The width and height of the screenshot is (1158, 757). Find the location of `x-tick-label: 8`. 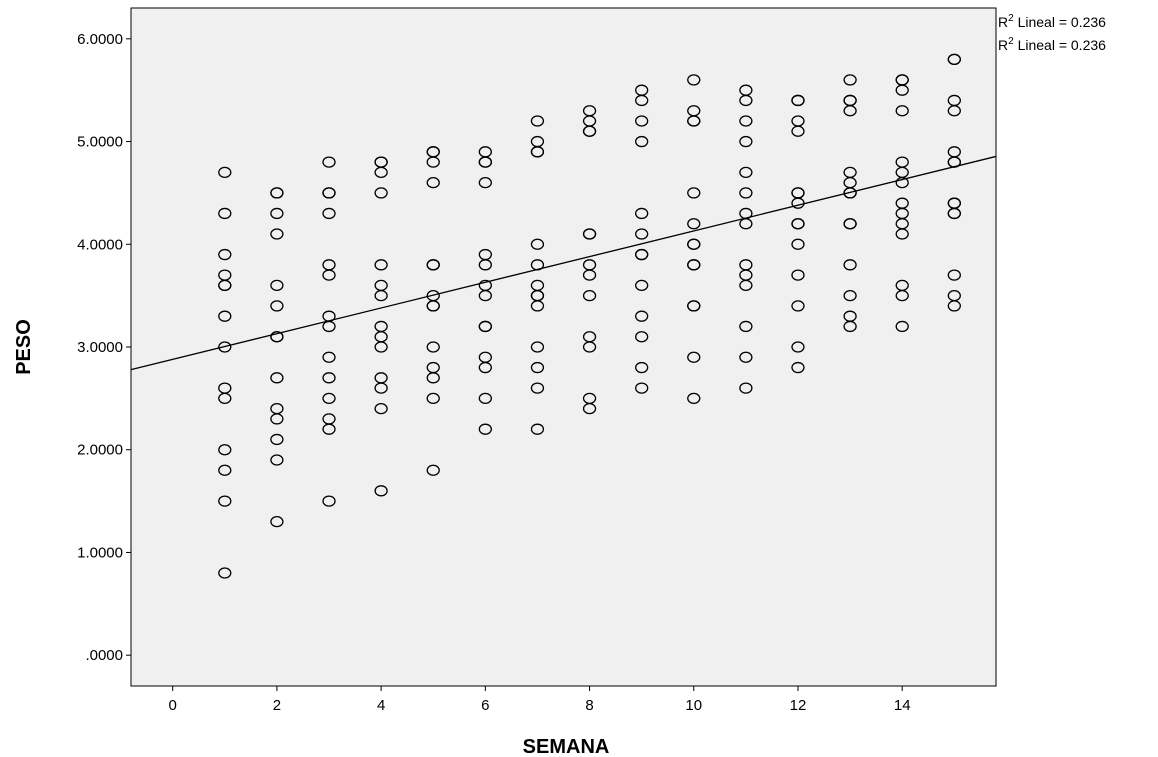

x-tick-label: 8 is located at coordinates (589, 705).